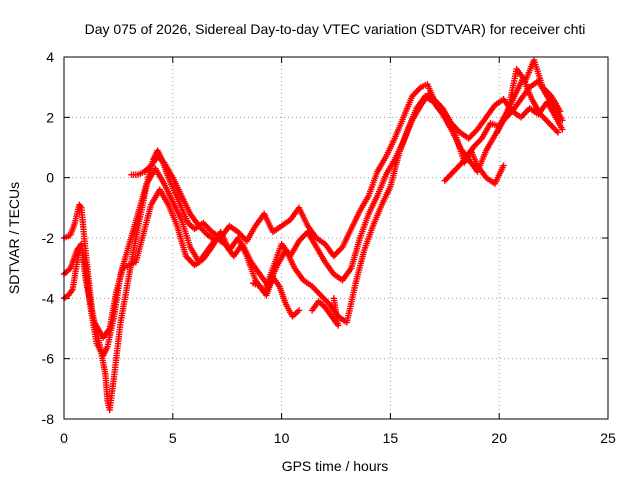  I want to click on y-tick-label: -2, so click(48, 238).